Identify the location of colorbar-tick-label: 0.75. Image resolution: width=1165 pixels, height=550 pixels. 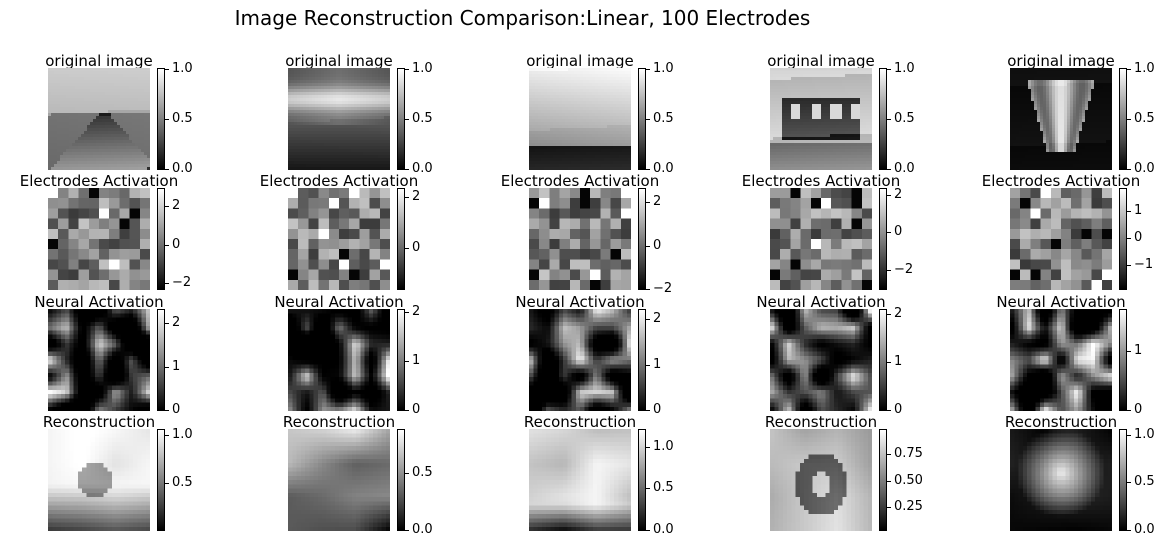
(908, 453).